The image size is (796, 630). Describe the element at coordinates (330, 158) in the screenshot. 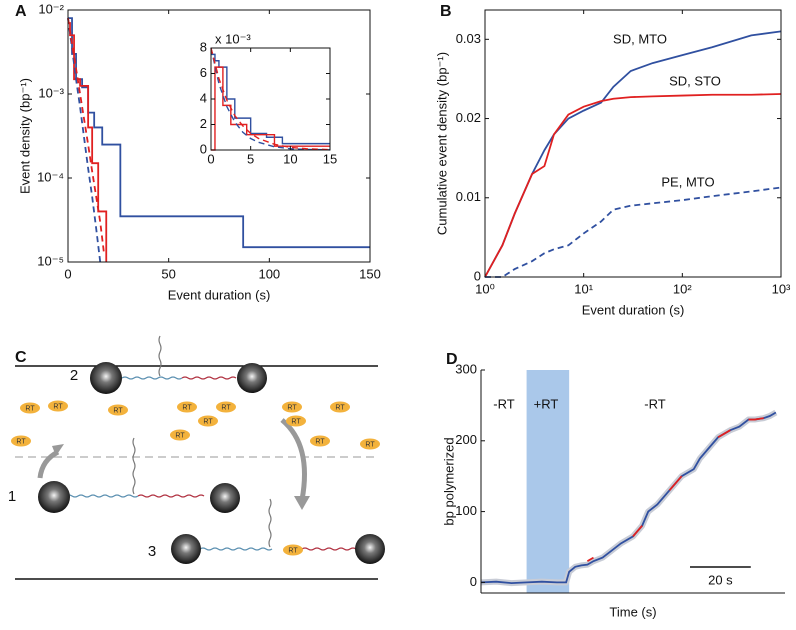

I see `x-tick-label: 15` at that location.